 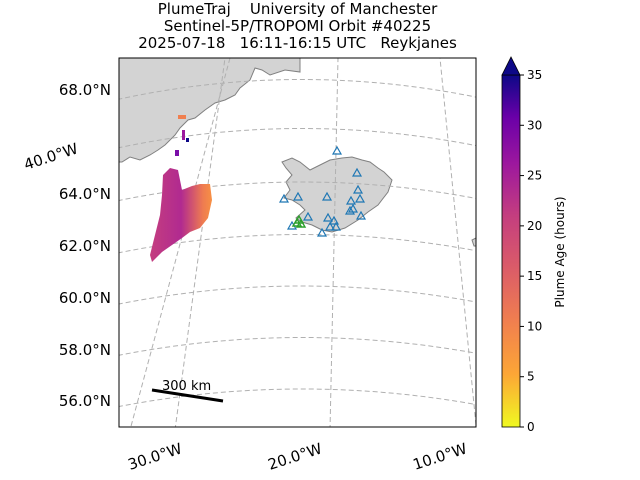 I want to click on lat-label: 60.0°N, so click(x=85, y=298).